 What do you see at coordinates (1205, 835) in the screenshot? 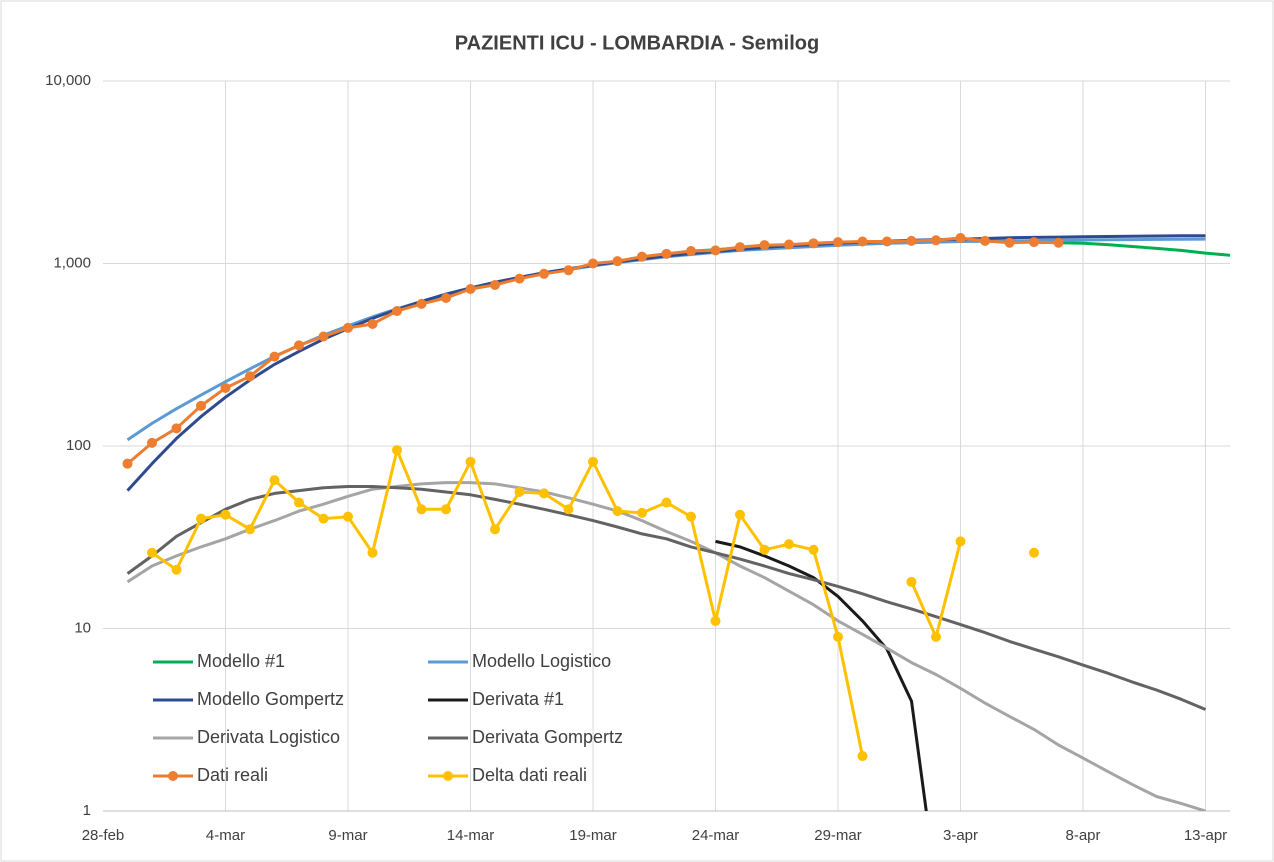
I see `x-tick-label: 13-apr` at bounding box center [1205, 835].